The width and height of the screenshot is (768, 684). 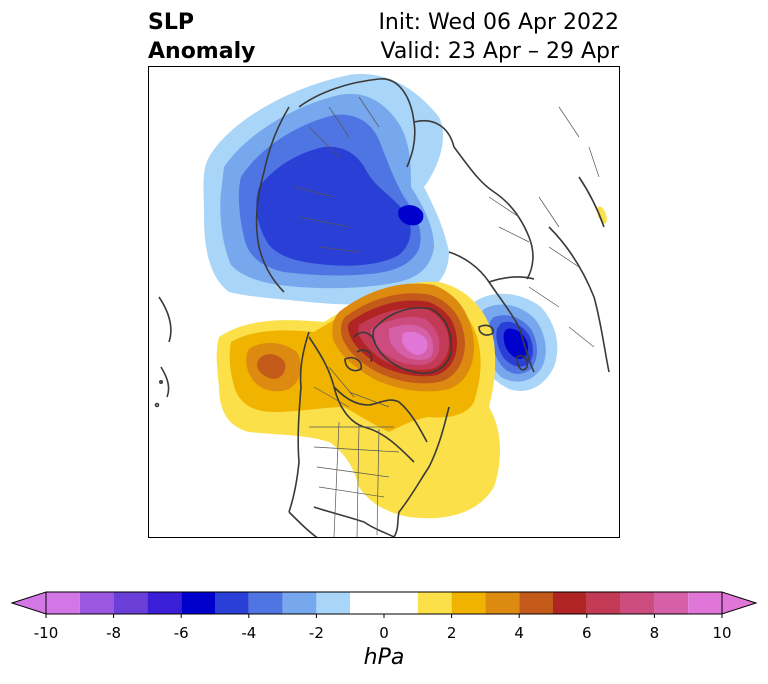 What do you see at coordinates (28, 603) in the screenshot?
I see `colorbar-extend-low` at bounding box center [28, 603].